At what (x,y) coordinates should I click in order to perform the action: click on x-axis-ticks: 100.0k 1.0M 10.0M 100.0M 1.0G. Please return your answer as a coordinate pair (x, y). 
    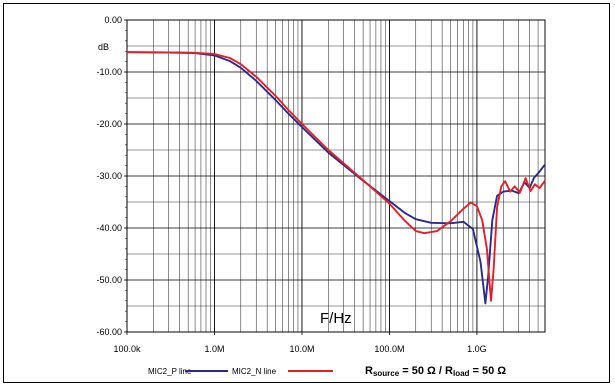
    Looking at the image, I should click on (300, 343).